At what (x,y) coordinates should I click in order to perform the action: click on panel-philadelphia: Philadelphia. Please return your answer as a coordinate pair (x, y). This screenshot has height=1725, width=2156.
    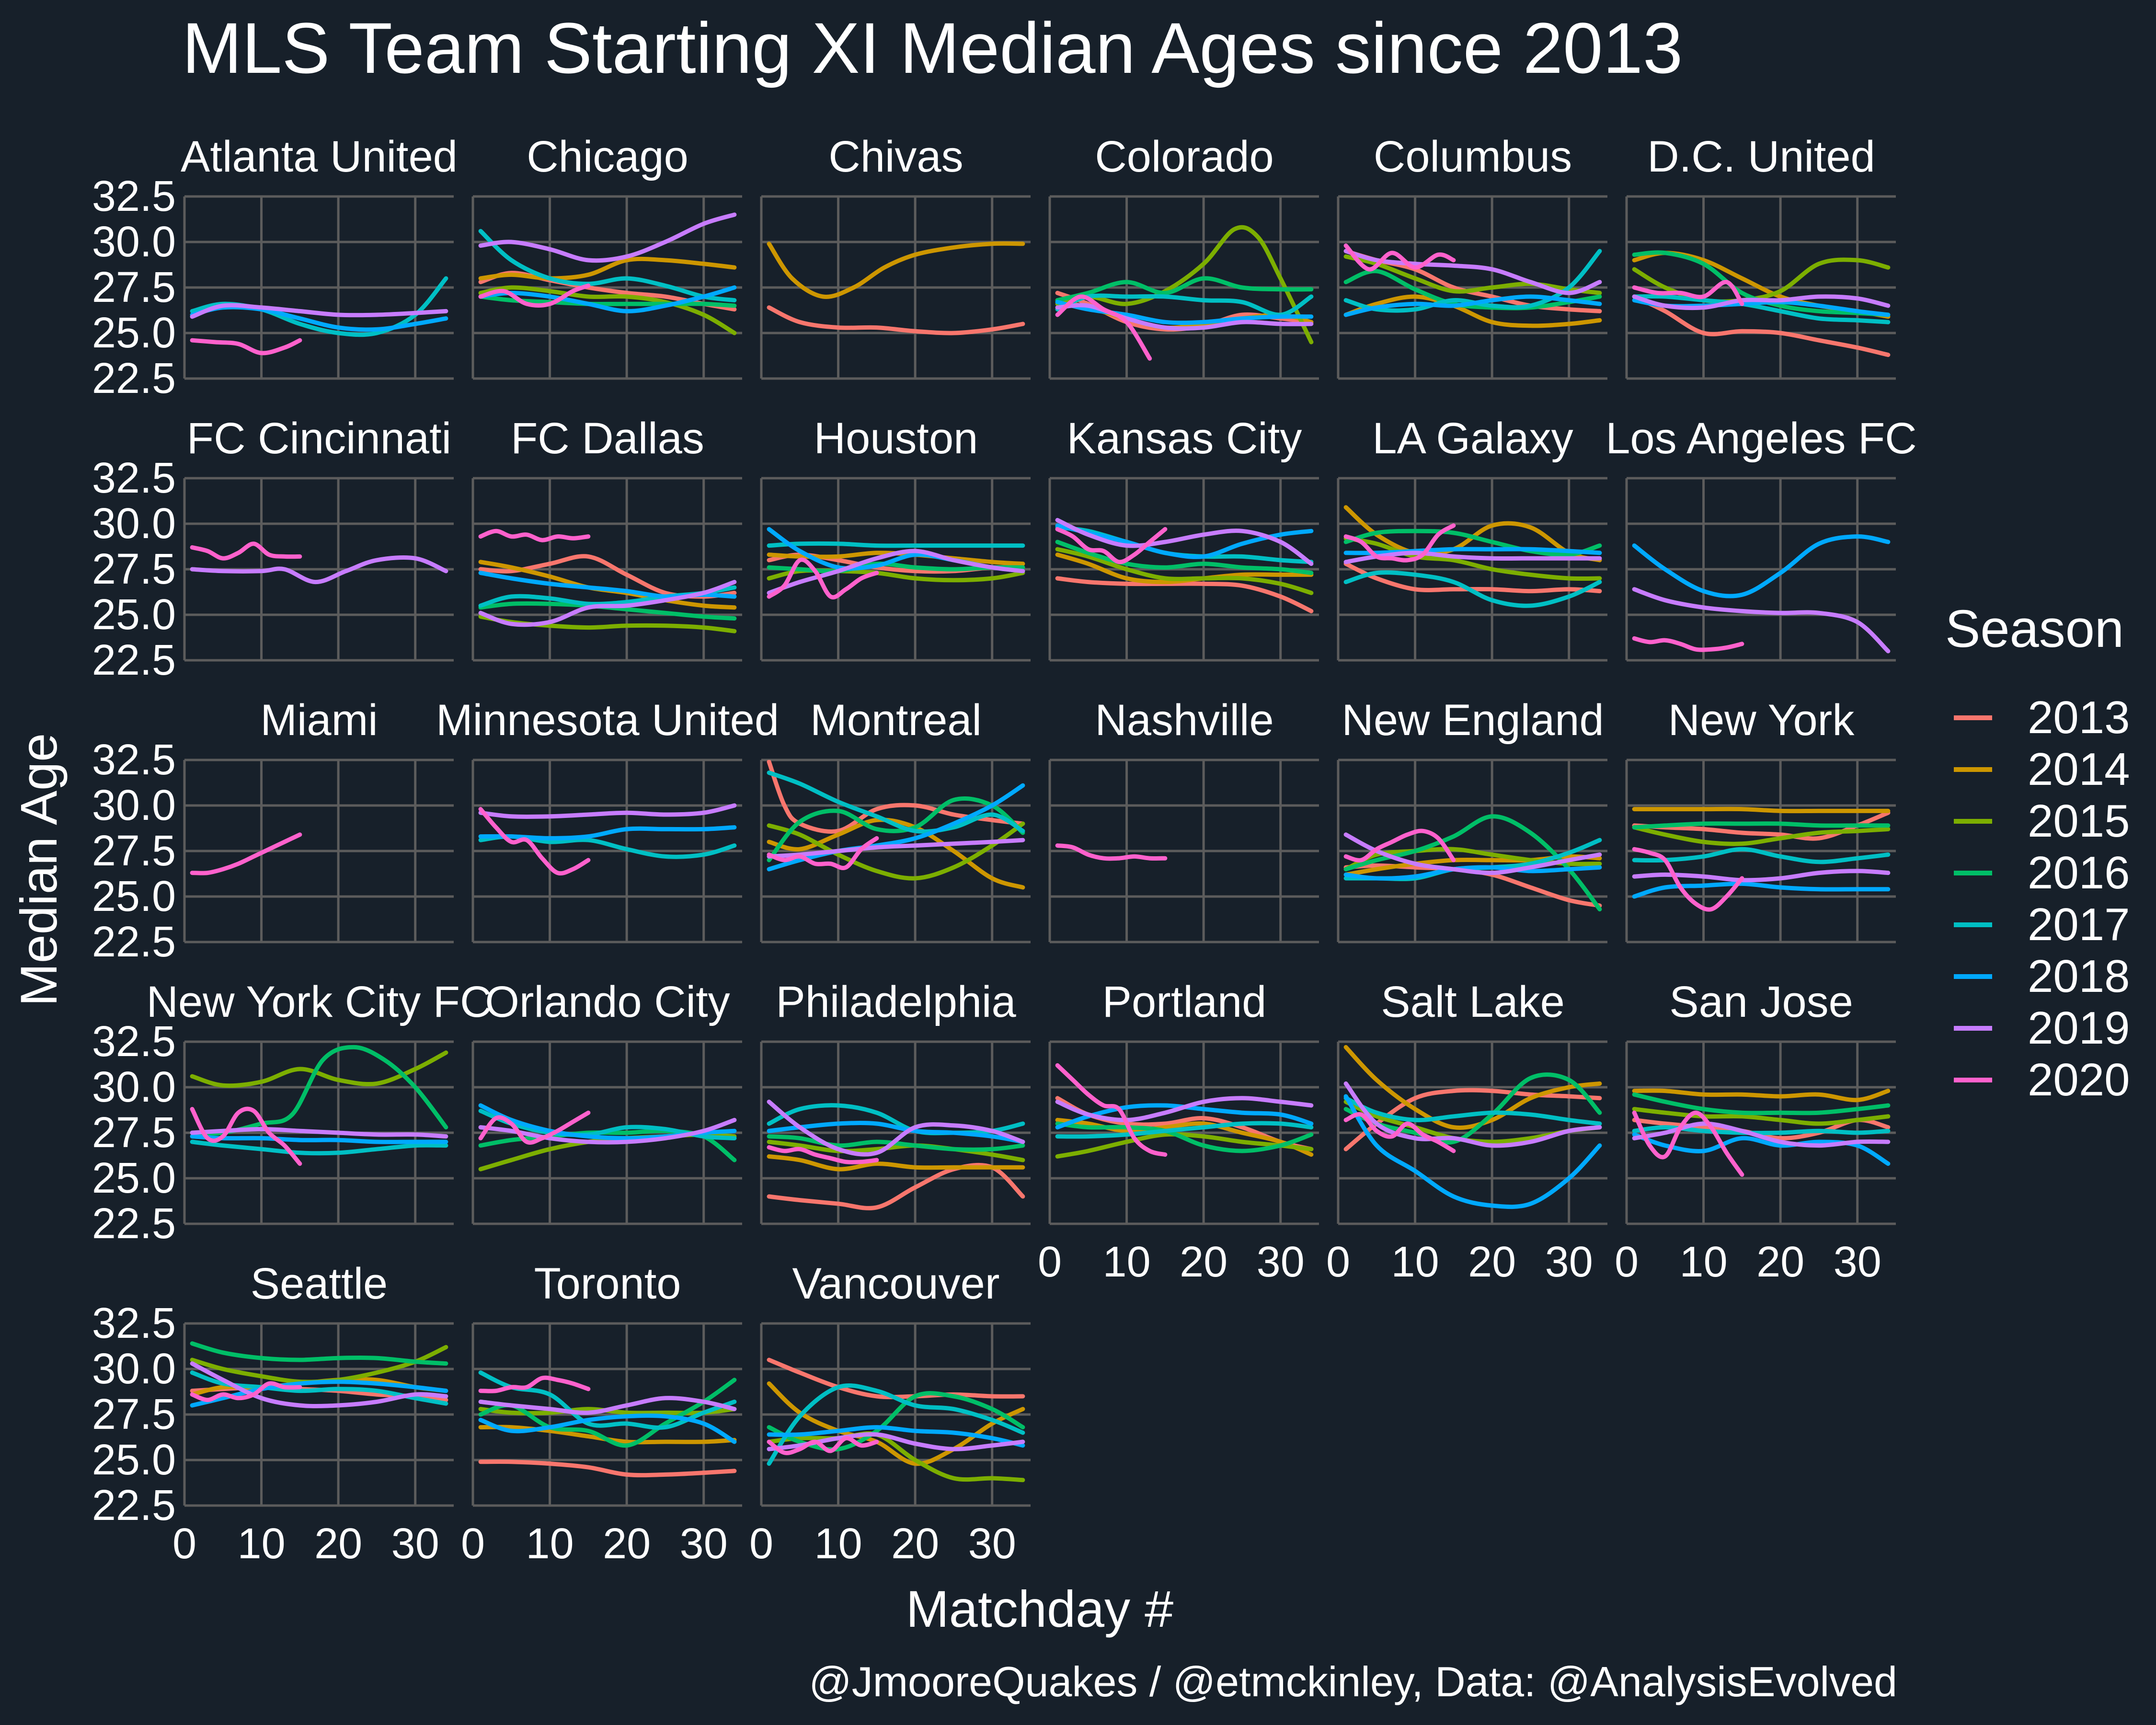
    Looking at the image, I should click on (896, 1101).